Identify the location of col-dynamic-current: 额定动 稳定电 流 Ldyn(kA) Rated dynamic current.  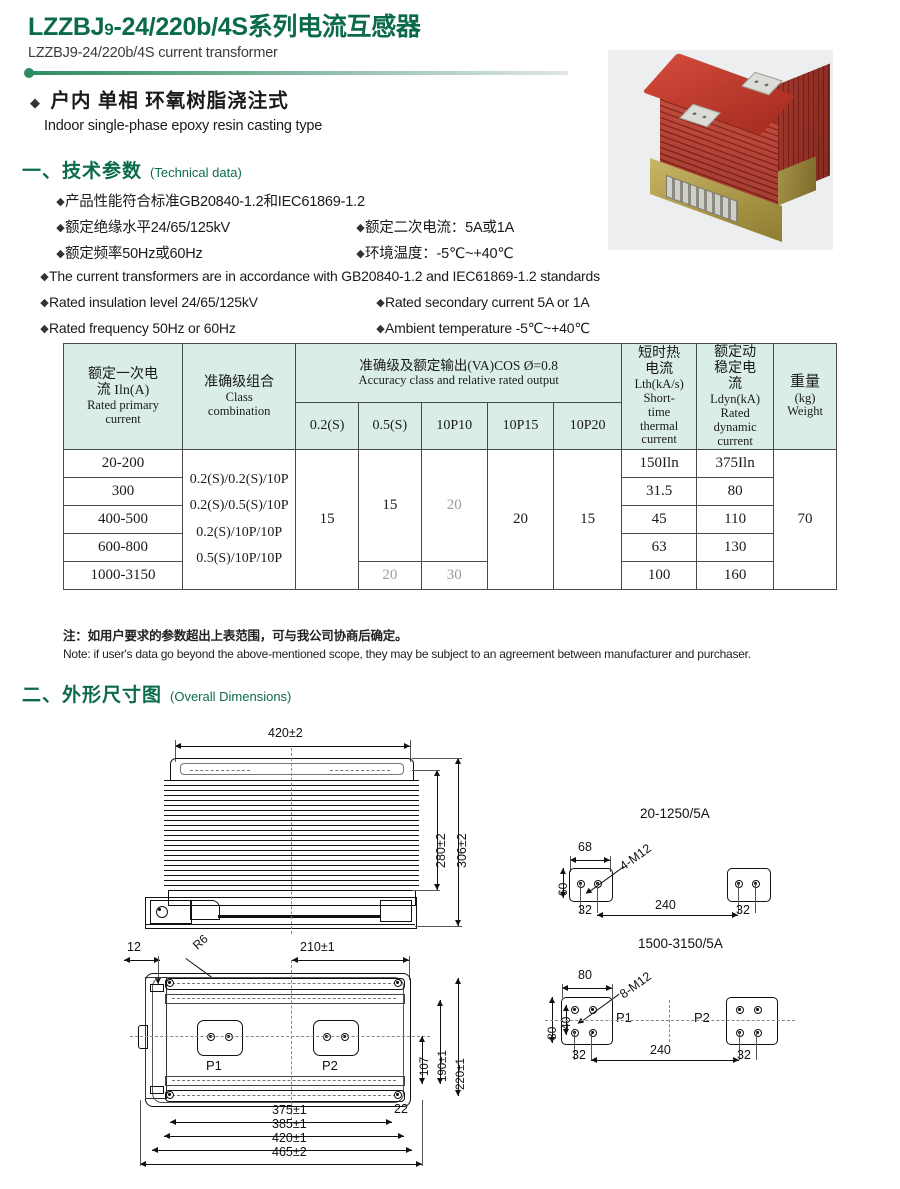
(735, 396).